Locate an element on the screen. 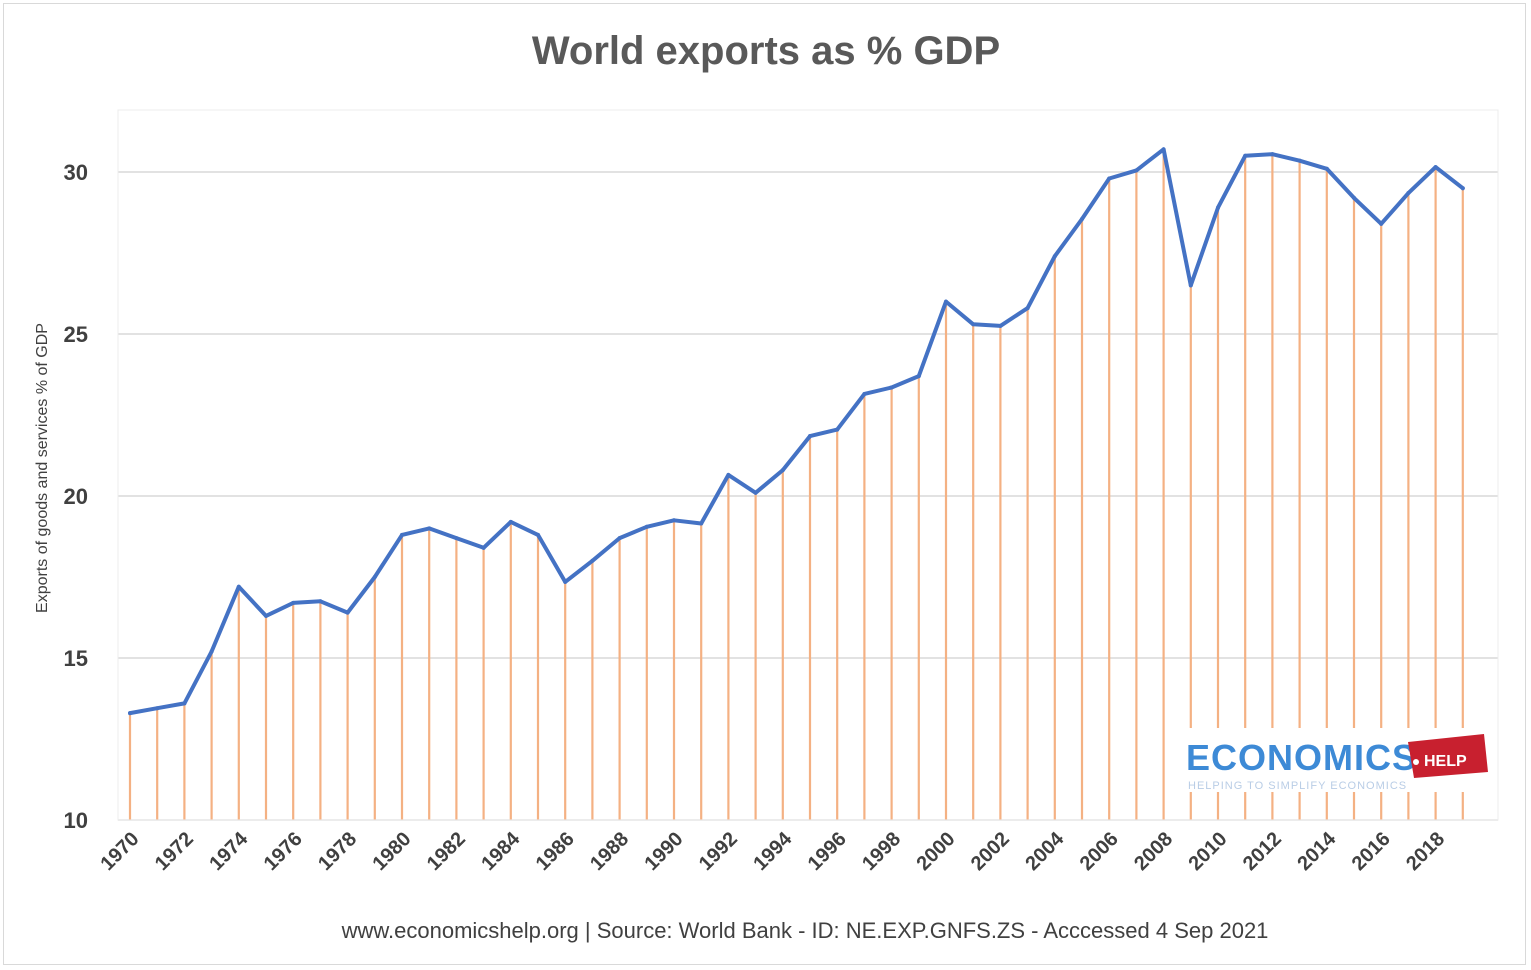  x-tick-label: 2002 is located at coordinates (990, 851).